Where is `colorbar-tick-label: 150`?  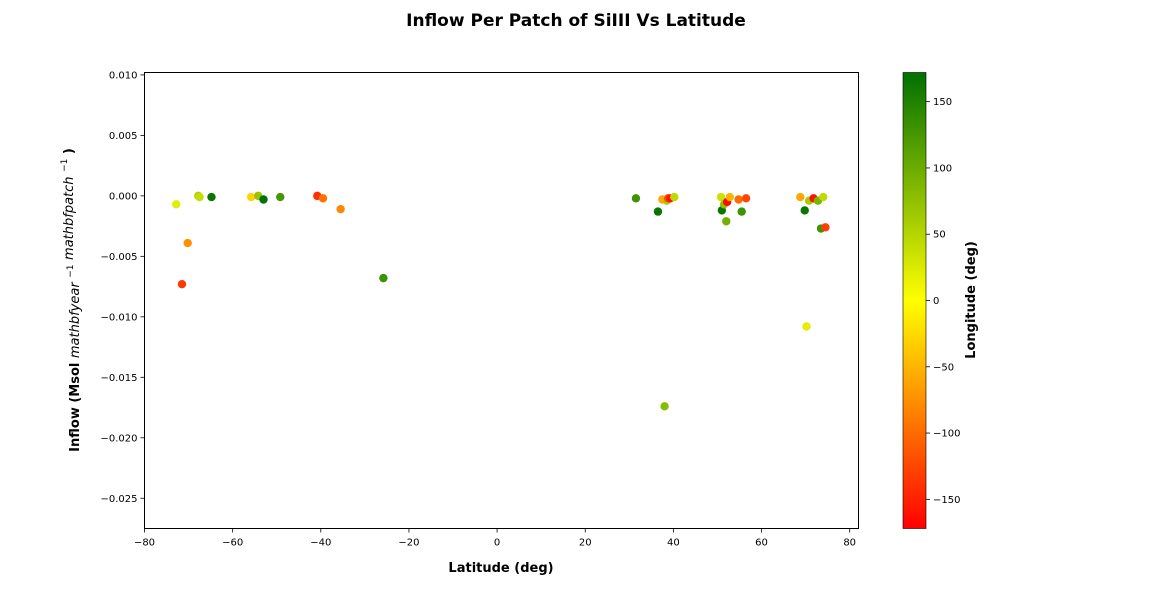 colorbar-tick-label: 150 is located at coordinates (942, 102).